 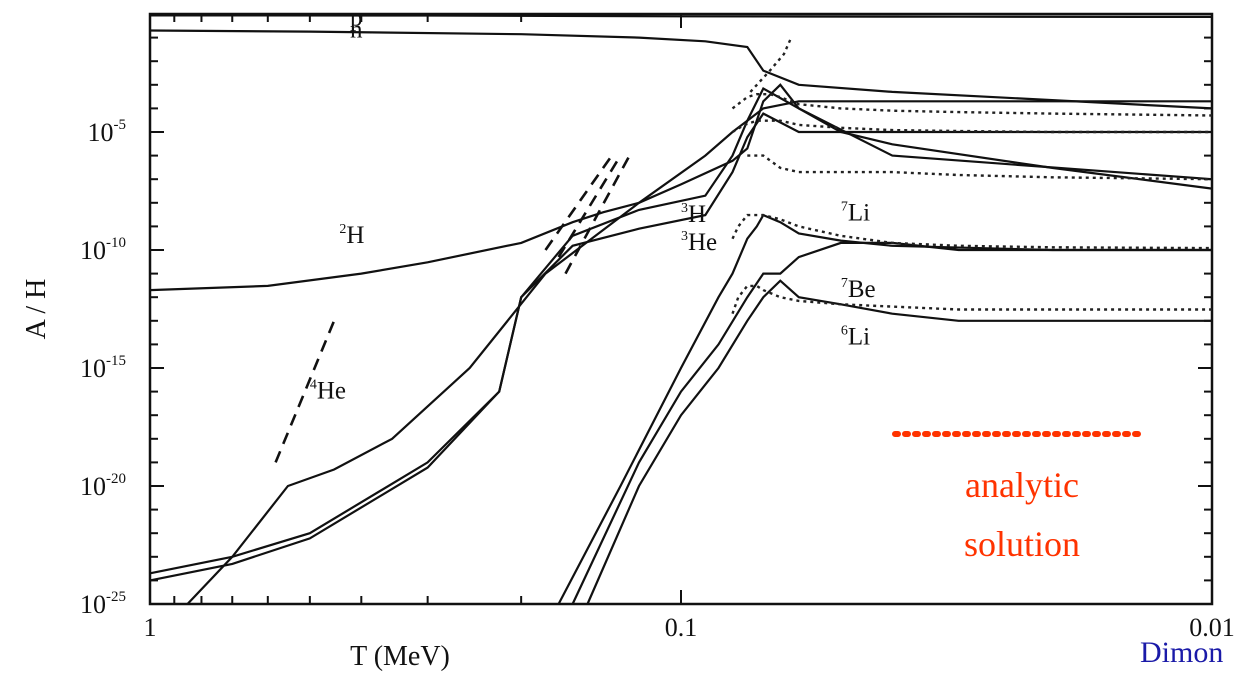 What do you see at coordinates (351, 235) in the screenshot?
I see `species-label-2H: 2H` at bounding box center [351, 235].